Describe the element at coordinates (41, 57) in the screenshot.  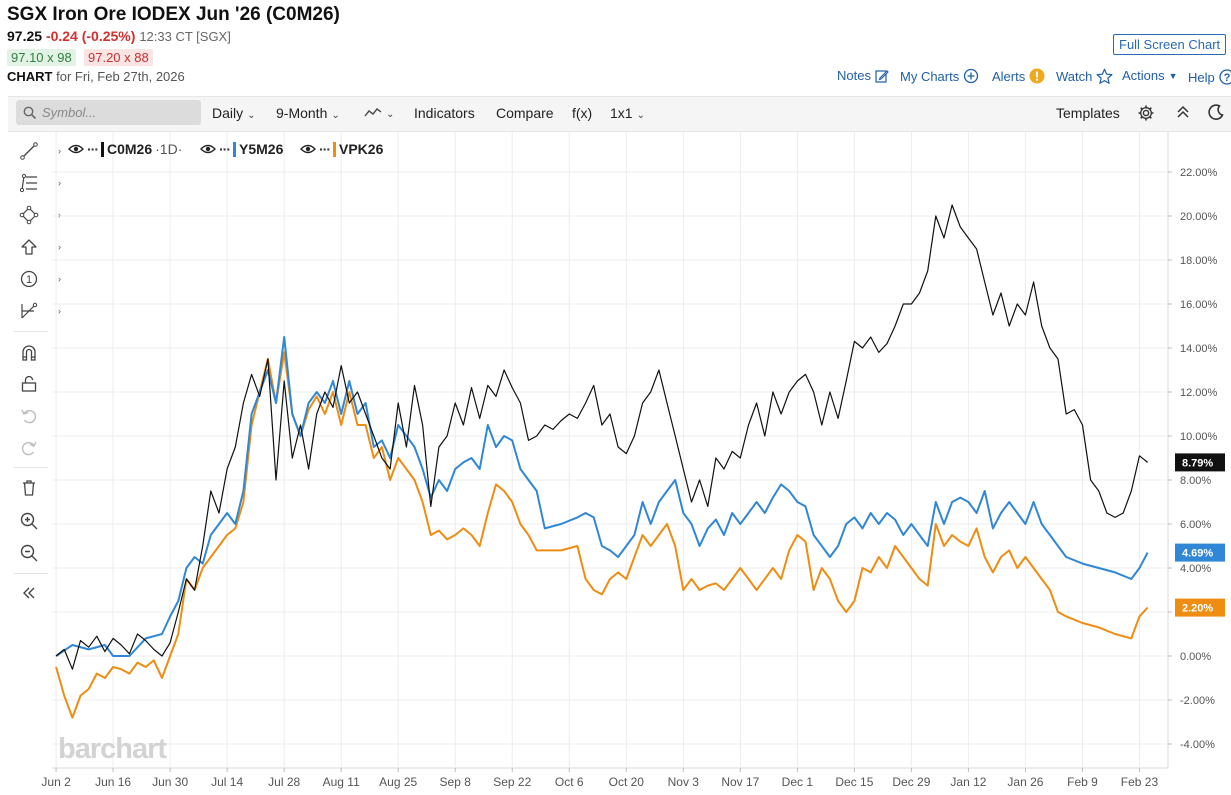
I see `bid-badge: 97.10 x 98` at that location.